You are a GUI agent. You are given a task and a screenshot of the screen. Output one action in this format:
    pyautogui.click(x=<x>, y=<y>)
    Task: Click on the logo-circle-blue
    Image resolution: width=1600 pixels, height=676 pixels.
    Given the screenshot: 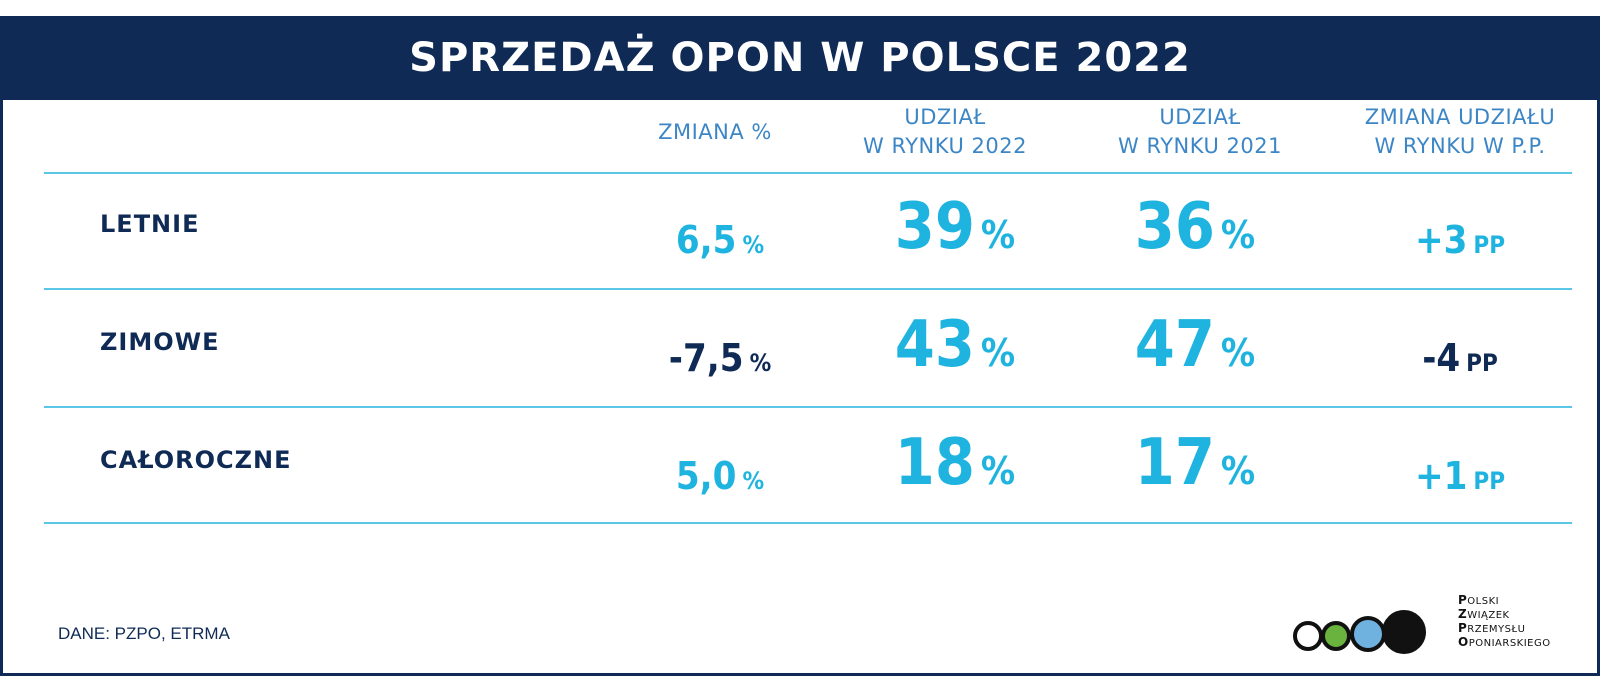 What is the action you would take?
    pyautogui.click(x=1368, y=634)
    